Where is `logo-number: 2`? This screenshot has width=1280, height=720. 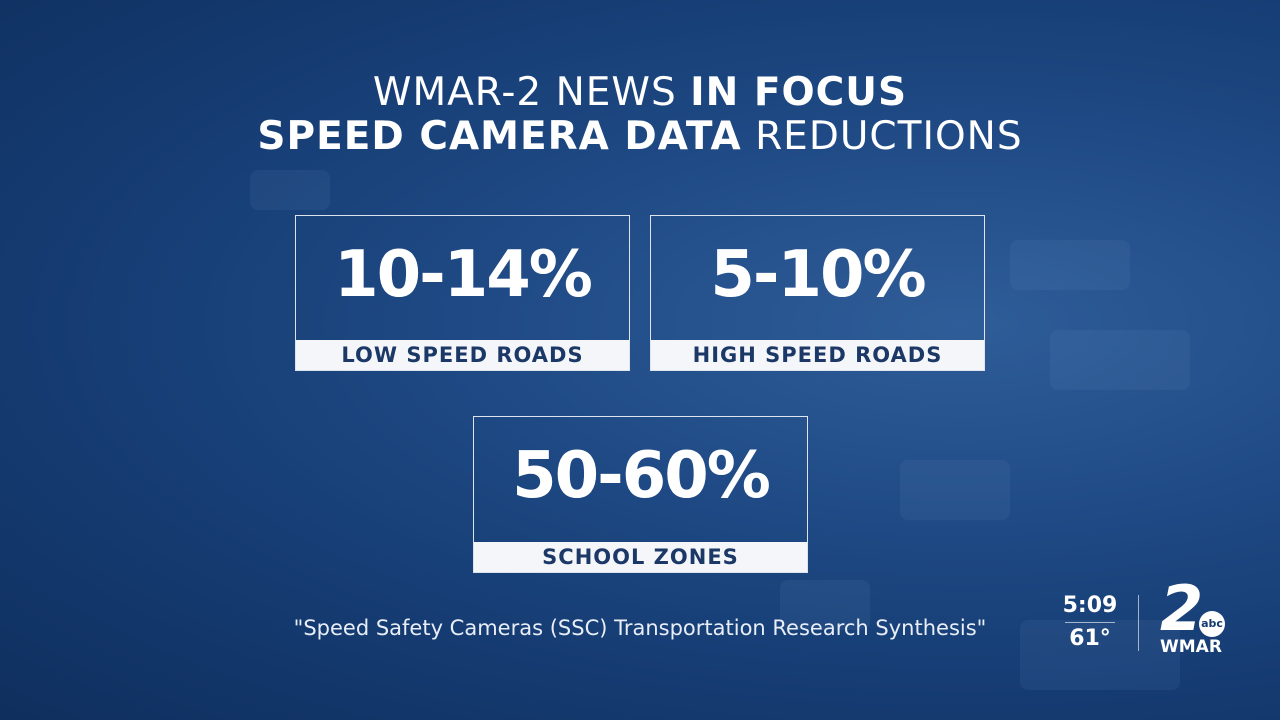 logo-number: 2 is located at coordinates (1181, 608).